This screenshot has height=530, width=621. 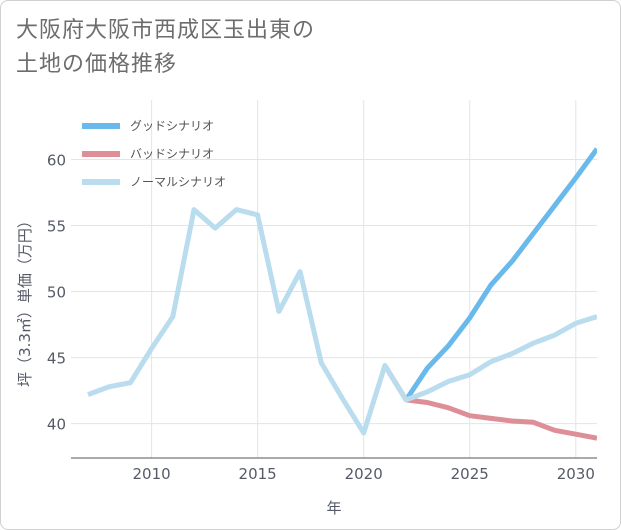 I want to click on x-tick-label-2030: 2030, so click(x=576, y=474).